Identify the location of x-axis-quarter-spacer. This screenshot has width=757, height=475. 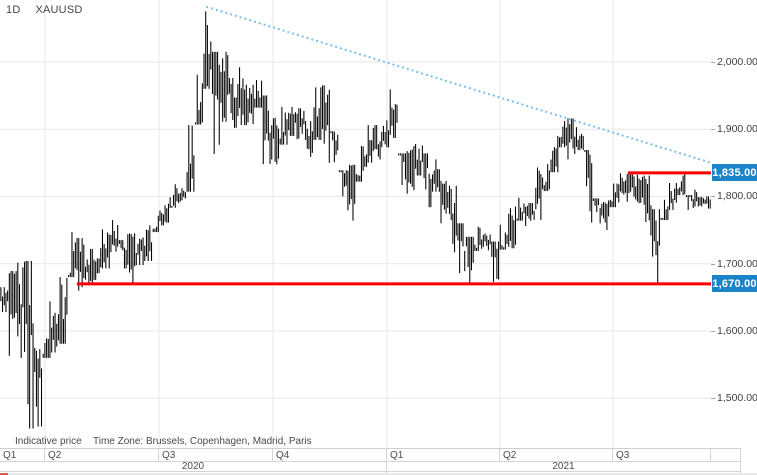
(726, 455).